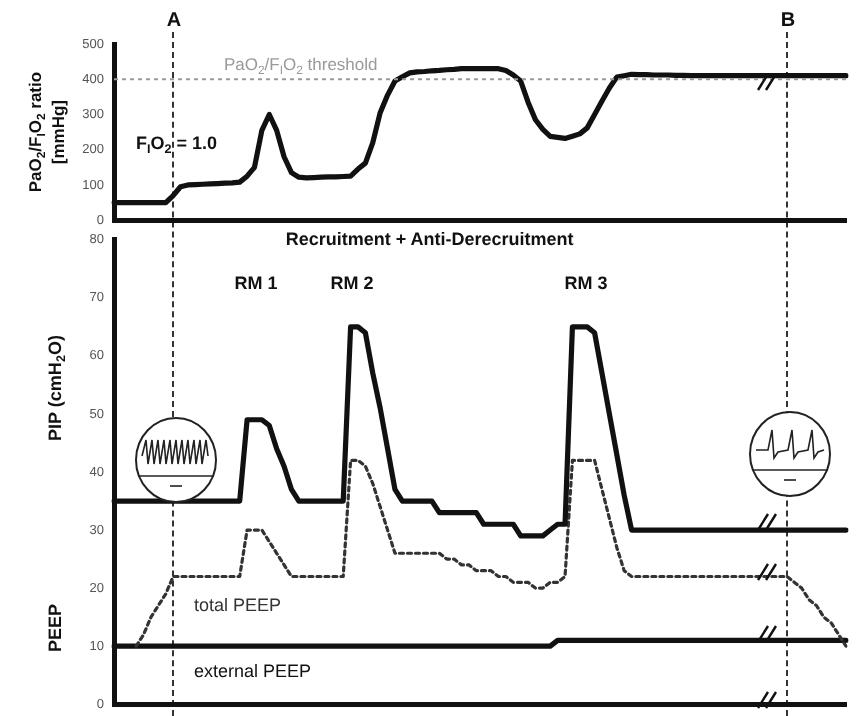  Describe the element at coordinates (54, 628) in the screenshot. I see `text: PEEP` at that location.